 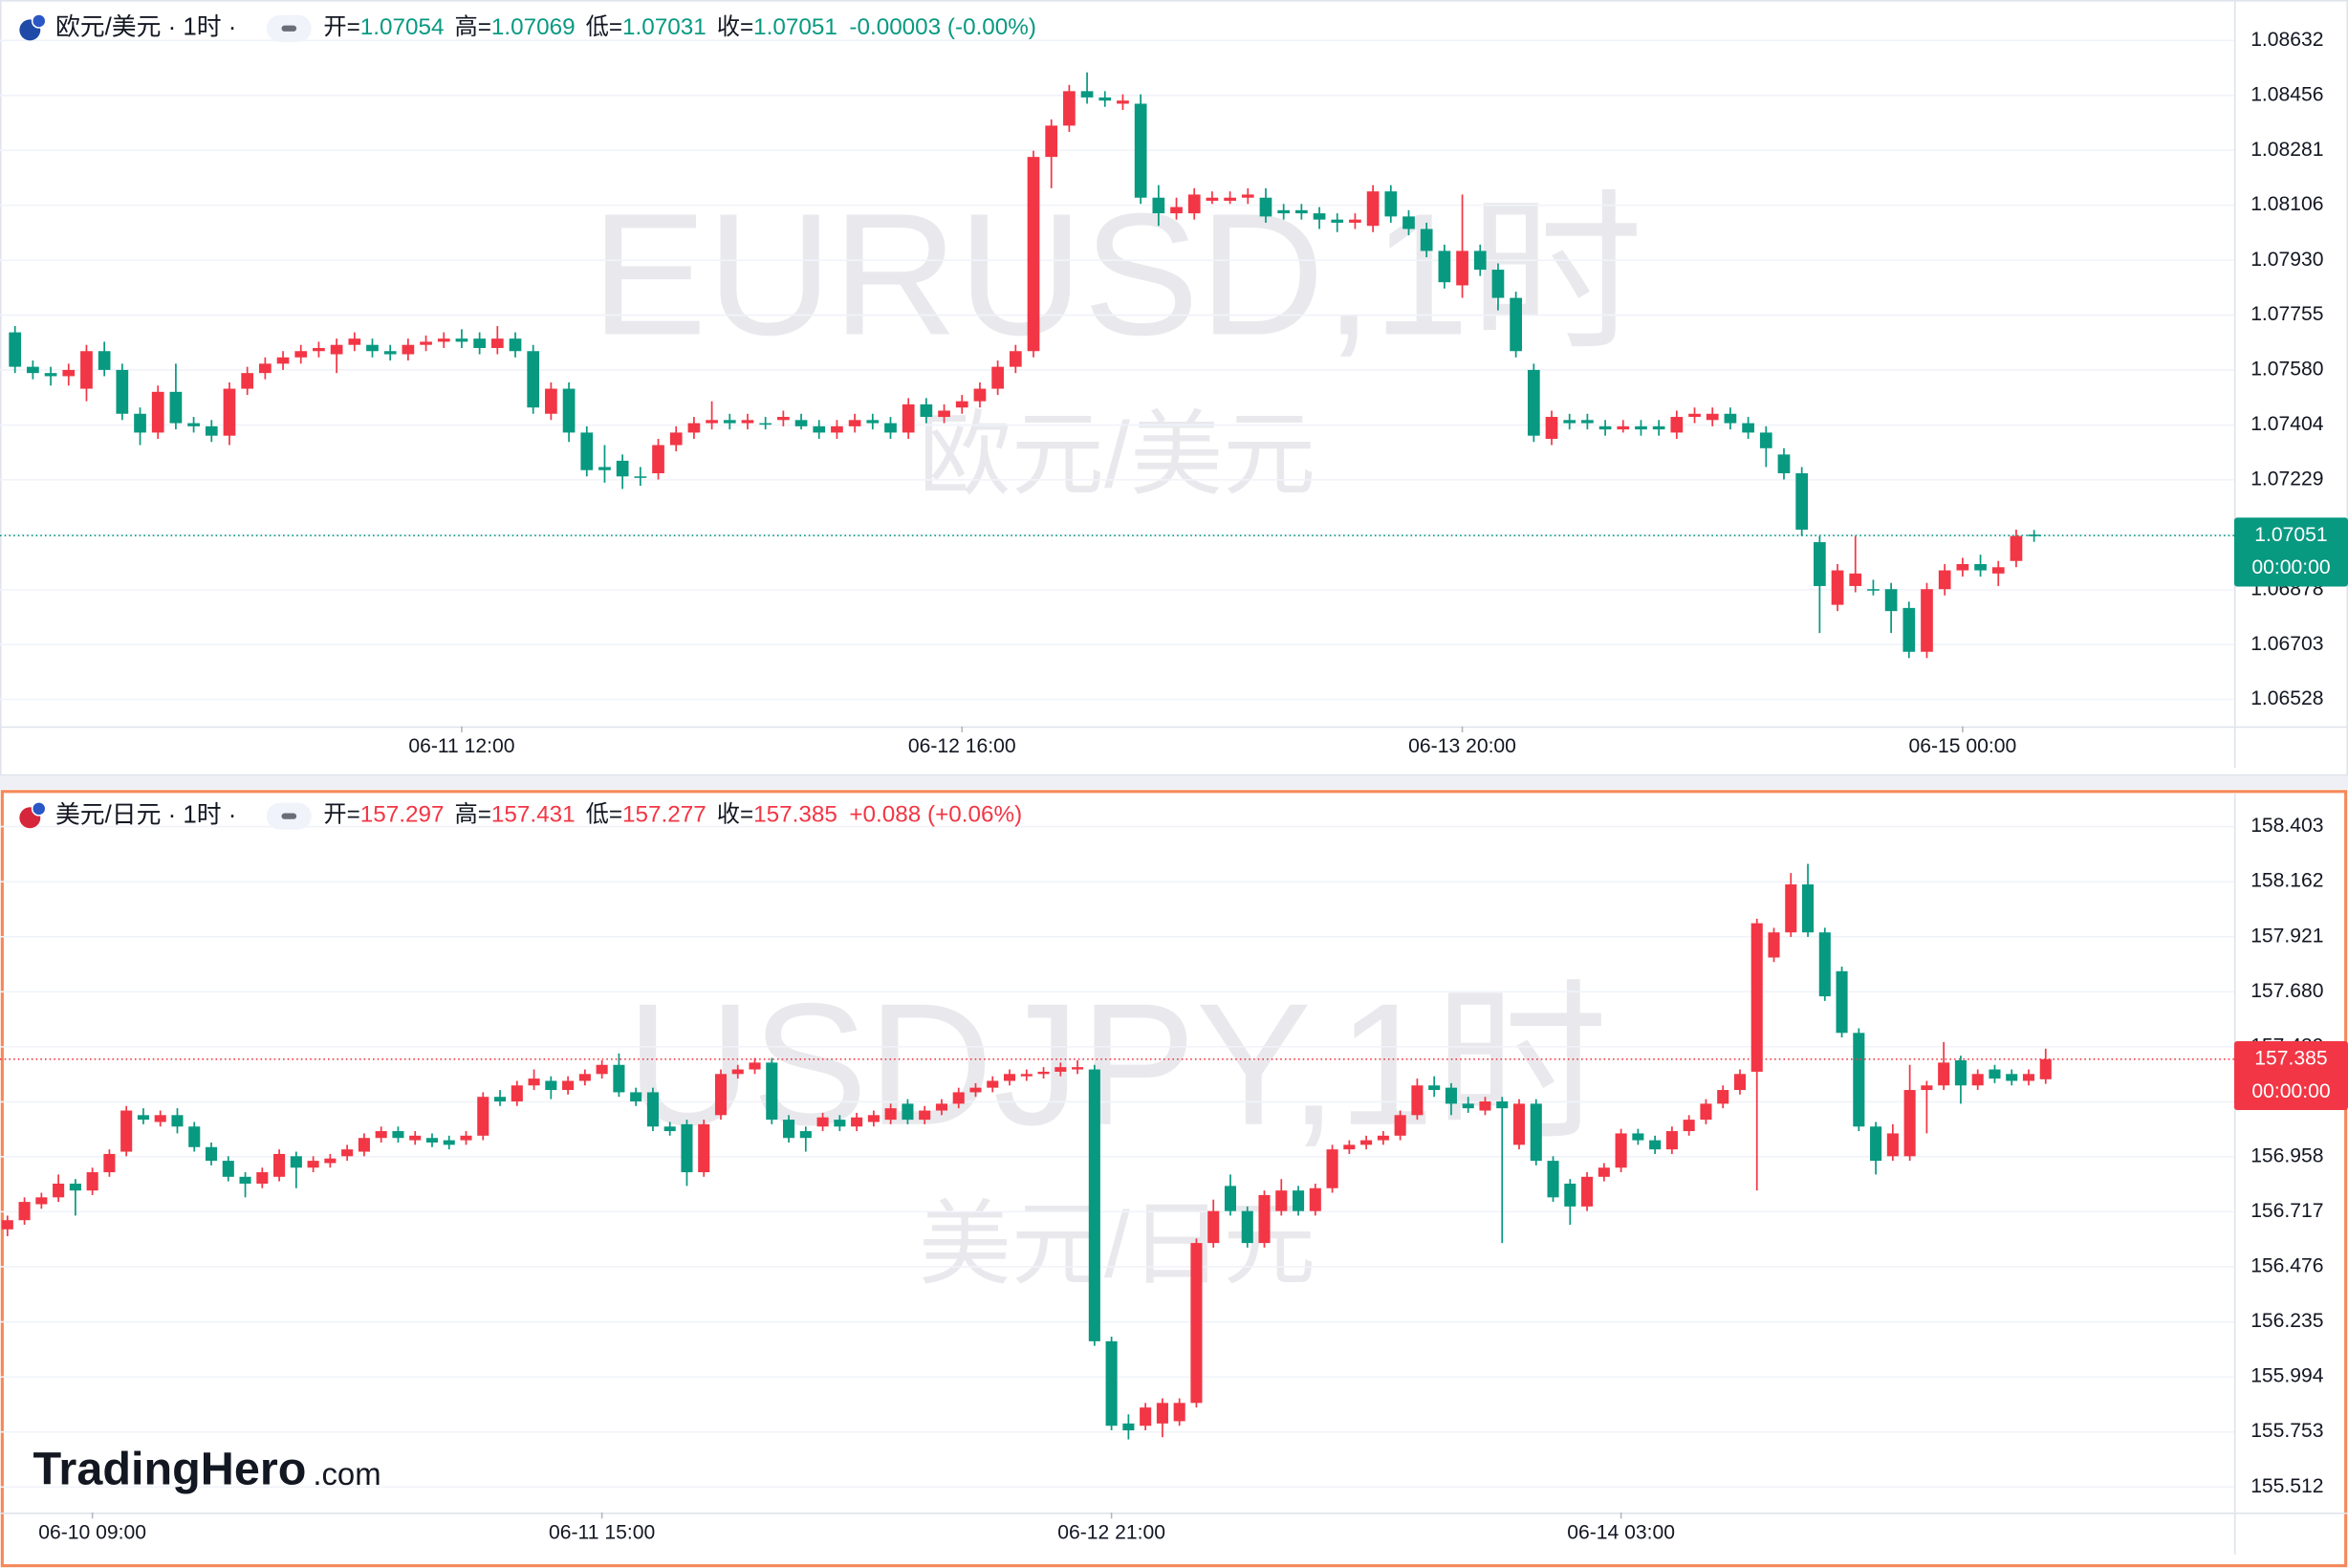 I want to click on last-price-label: 1.07051, so click(x=2290, y=535).